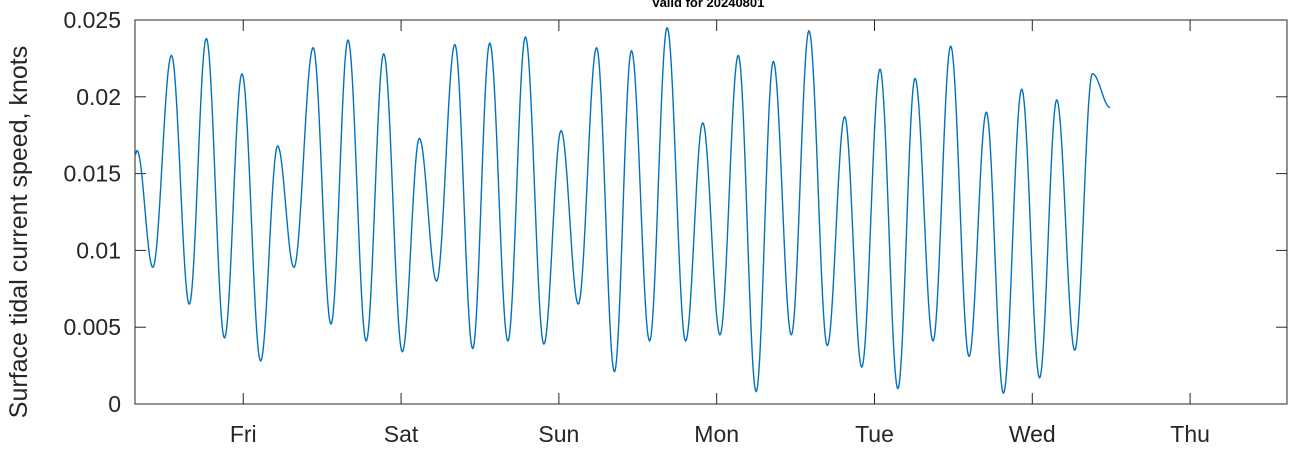 Image resolution: width=1300 pixels, height=465 pixels. Describe the element at coordinates (401, 434) in the screenshot. I see `x-tick-label: Sat` at that location.